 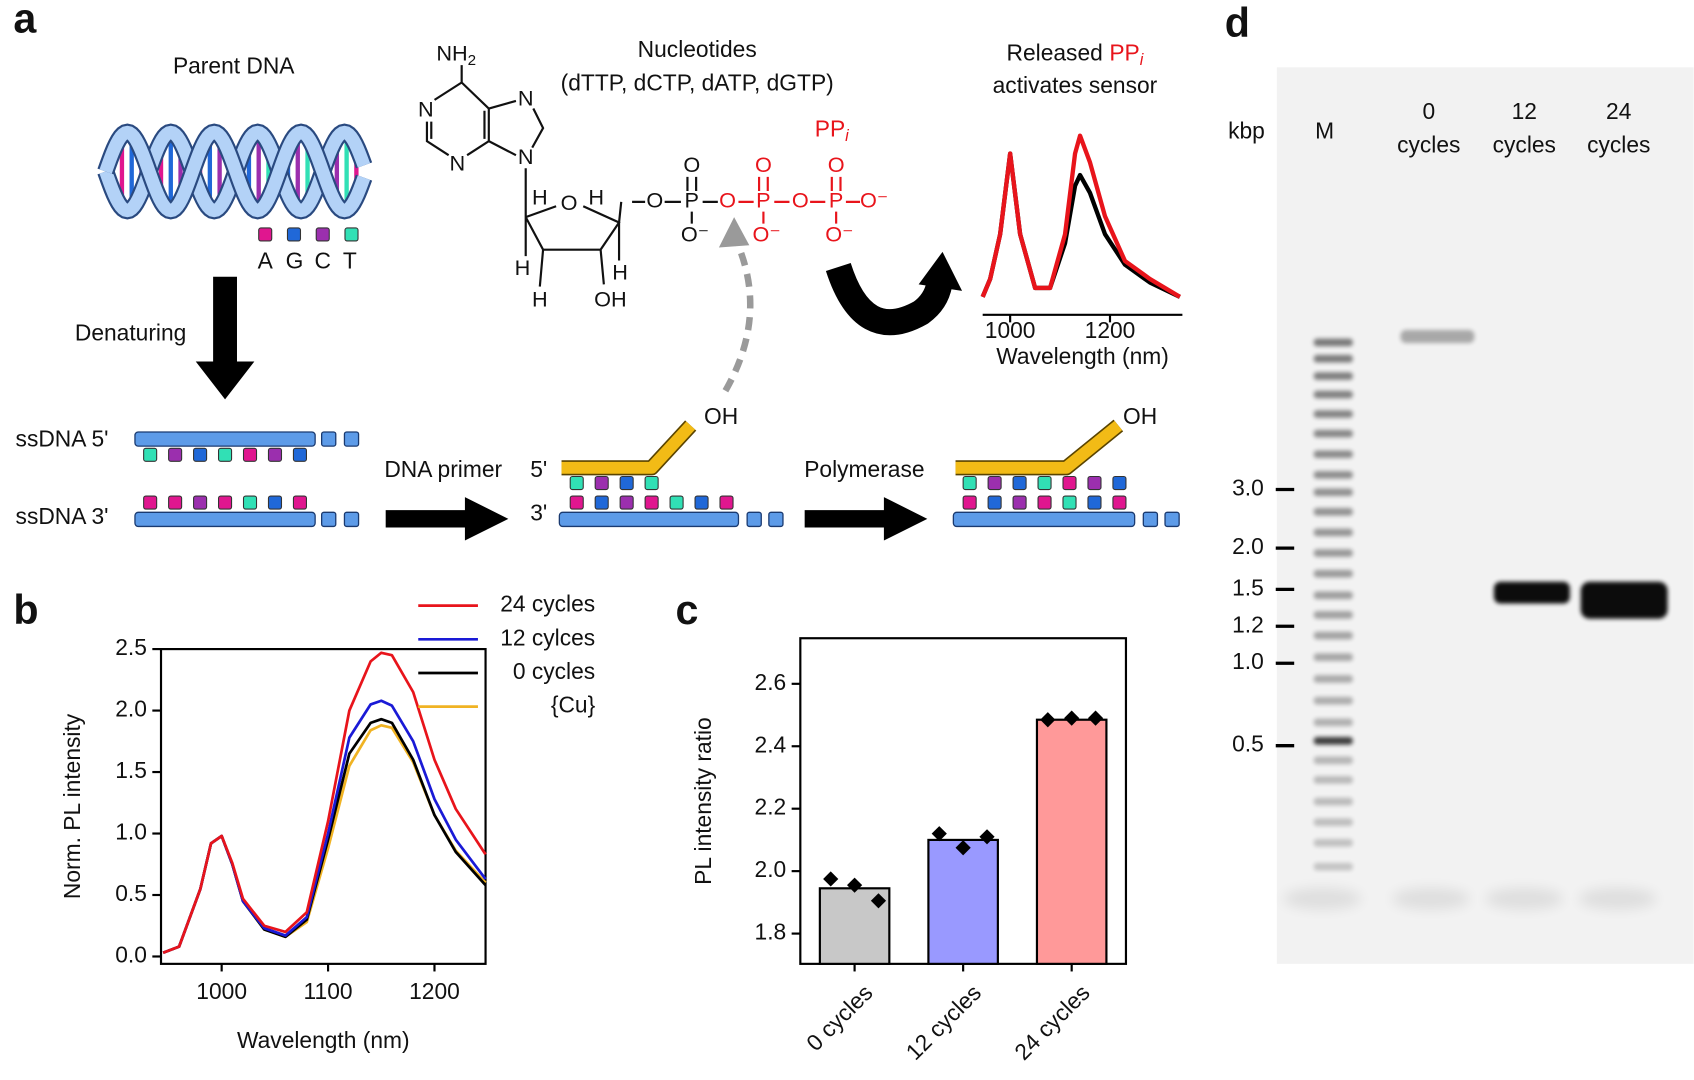 What do you see at coordinates (738, 316) in the screenshot?
I see `attack-arrow` at bounding box center [738, 316].